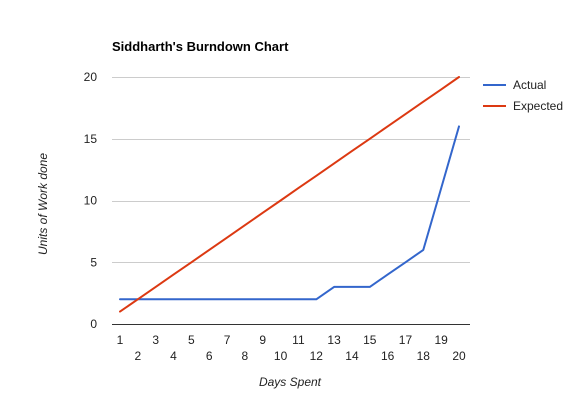 The height and width of the screenshot is (400, 580). I want to click on y-tick-label: 10, so click(91, 201).